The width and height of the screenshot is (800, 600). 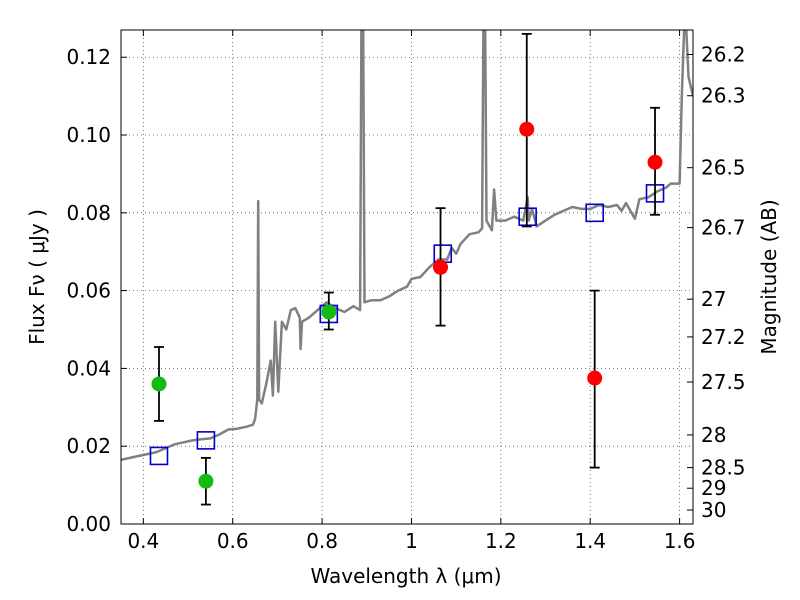 What do you see at coordinates (501, 541) in the screenshot?
I see `x-tick-label: 1.2` at bounding box center [501, 541].